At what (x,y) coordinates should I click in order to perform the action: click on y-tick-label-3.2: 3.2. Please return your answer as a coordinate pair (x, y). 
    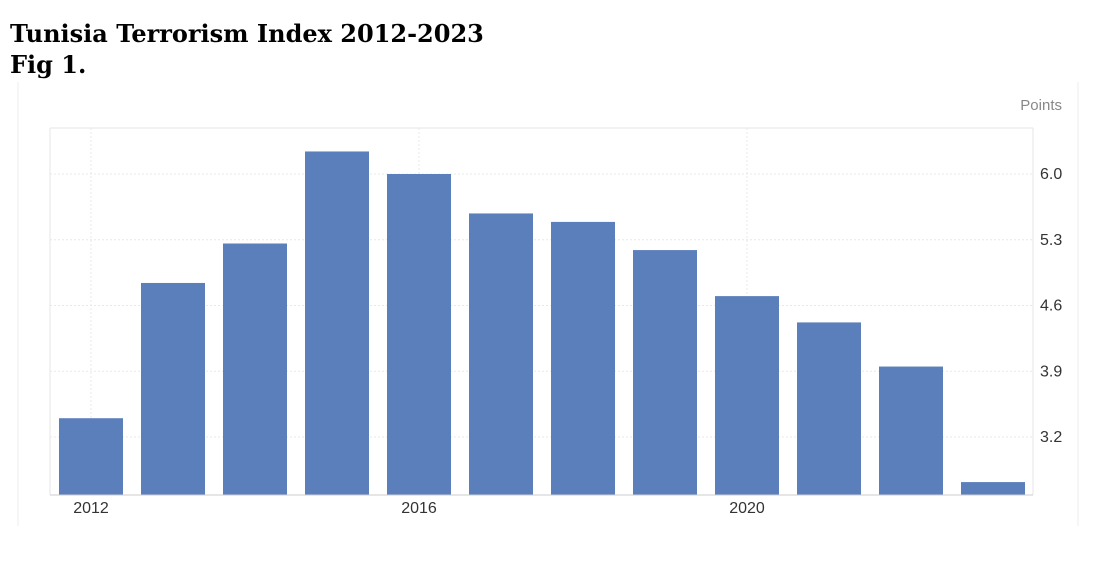
    Looking at the image, I should click on (1051, 437).